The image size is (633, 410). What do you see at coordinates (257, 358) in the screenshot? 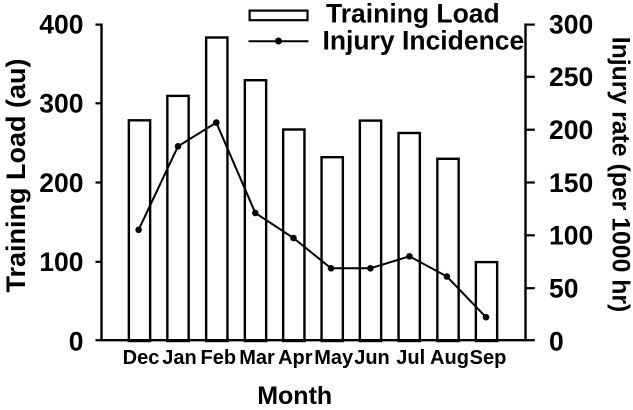
I see `svg-text: Mar` at bounding box center [257, 358].